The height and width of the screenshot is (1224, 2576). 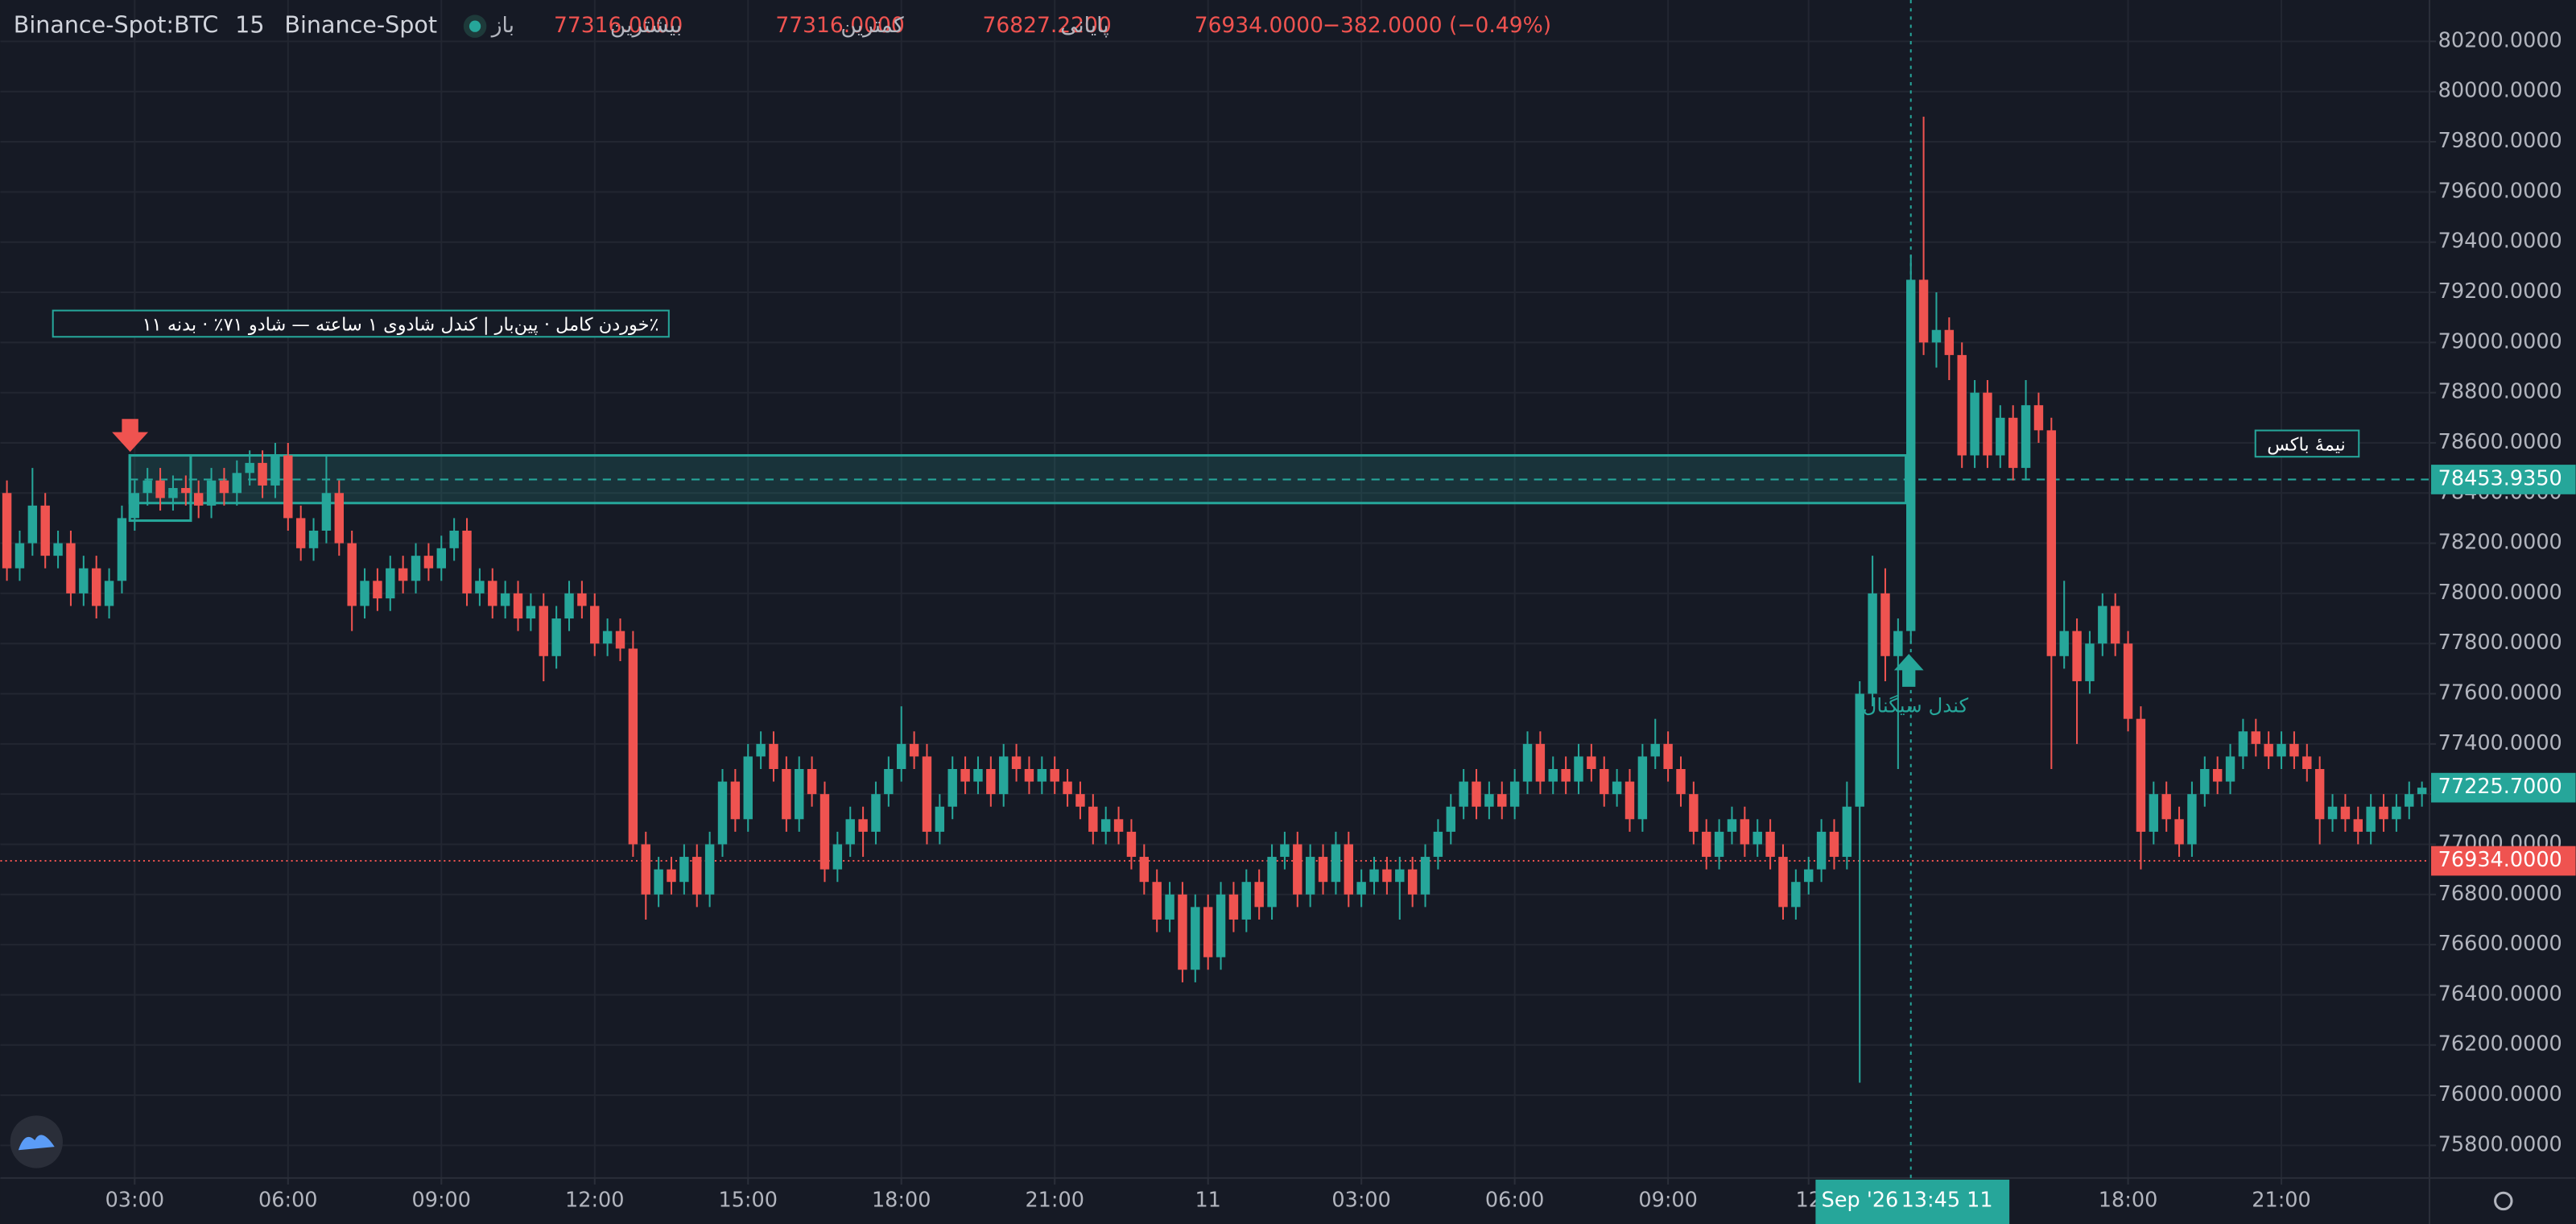 What do you see at coordinates (2500, 478) in the screenshot?
I see `zone-mid-label: 78453.9350` at bounding box center [2500, 478].